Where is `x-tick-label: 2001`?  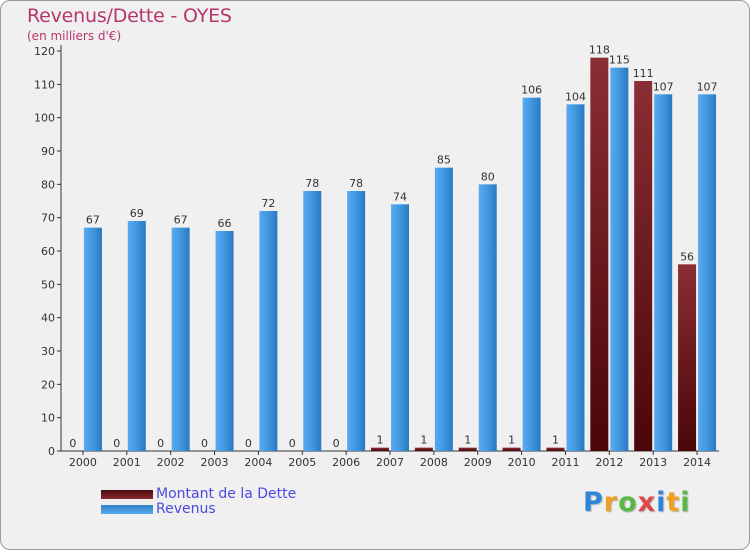 x-tick-label: 2001 is located at coordinates (127, 462).